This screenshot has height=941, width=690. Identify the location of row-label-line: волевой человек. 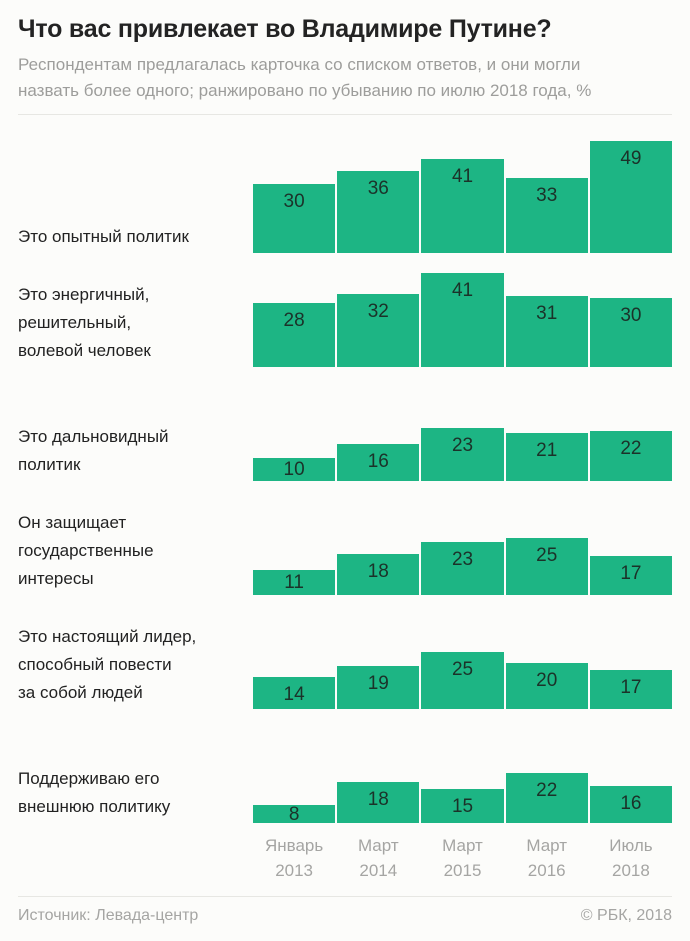
(84, 350).